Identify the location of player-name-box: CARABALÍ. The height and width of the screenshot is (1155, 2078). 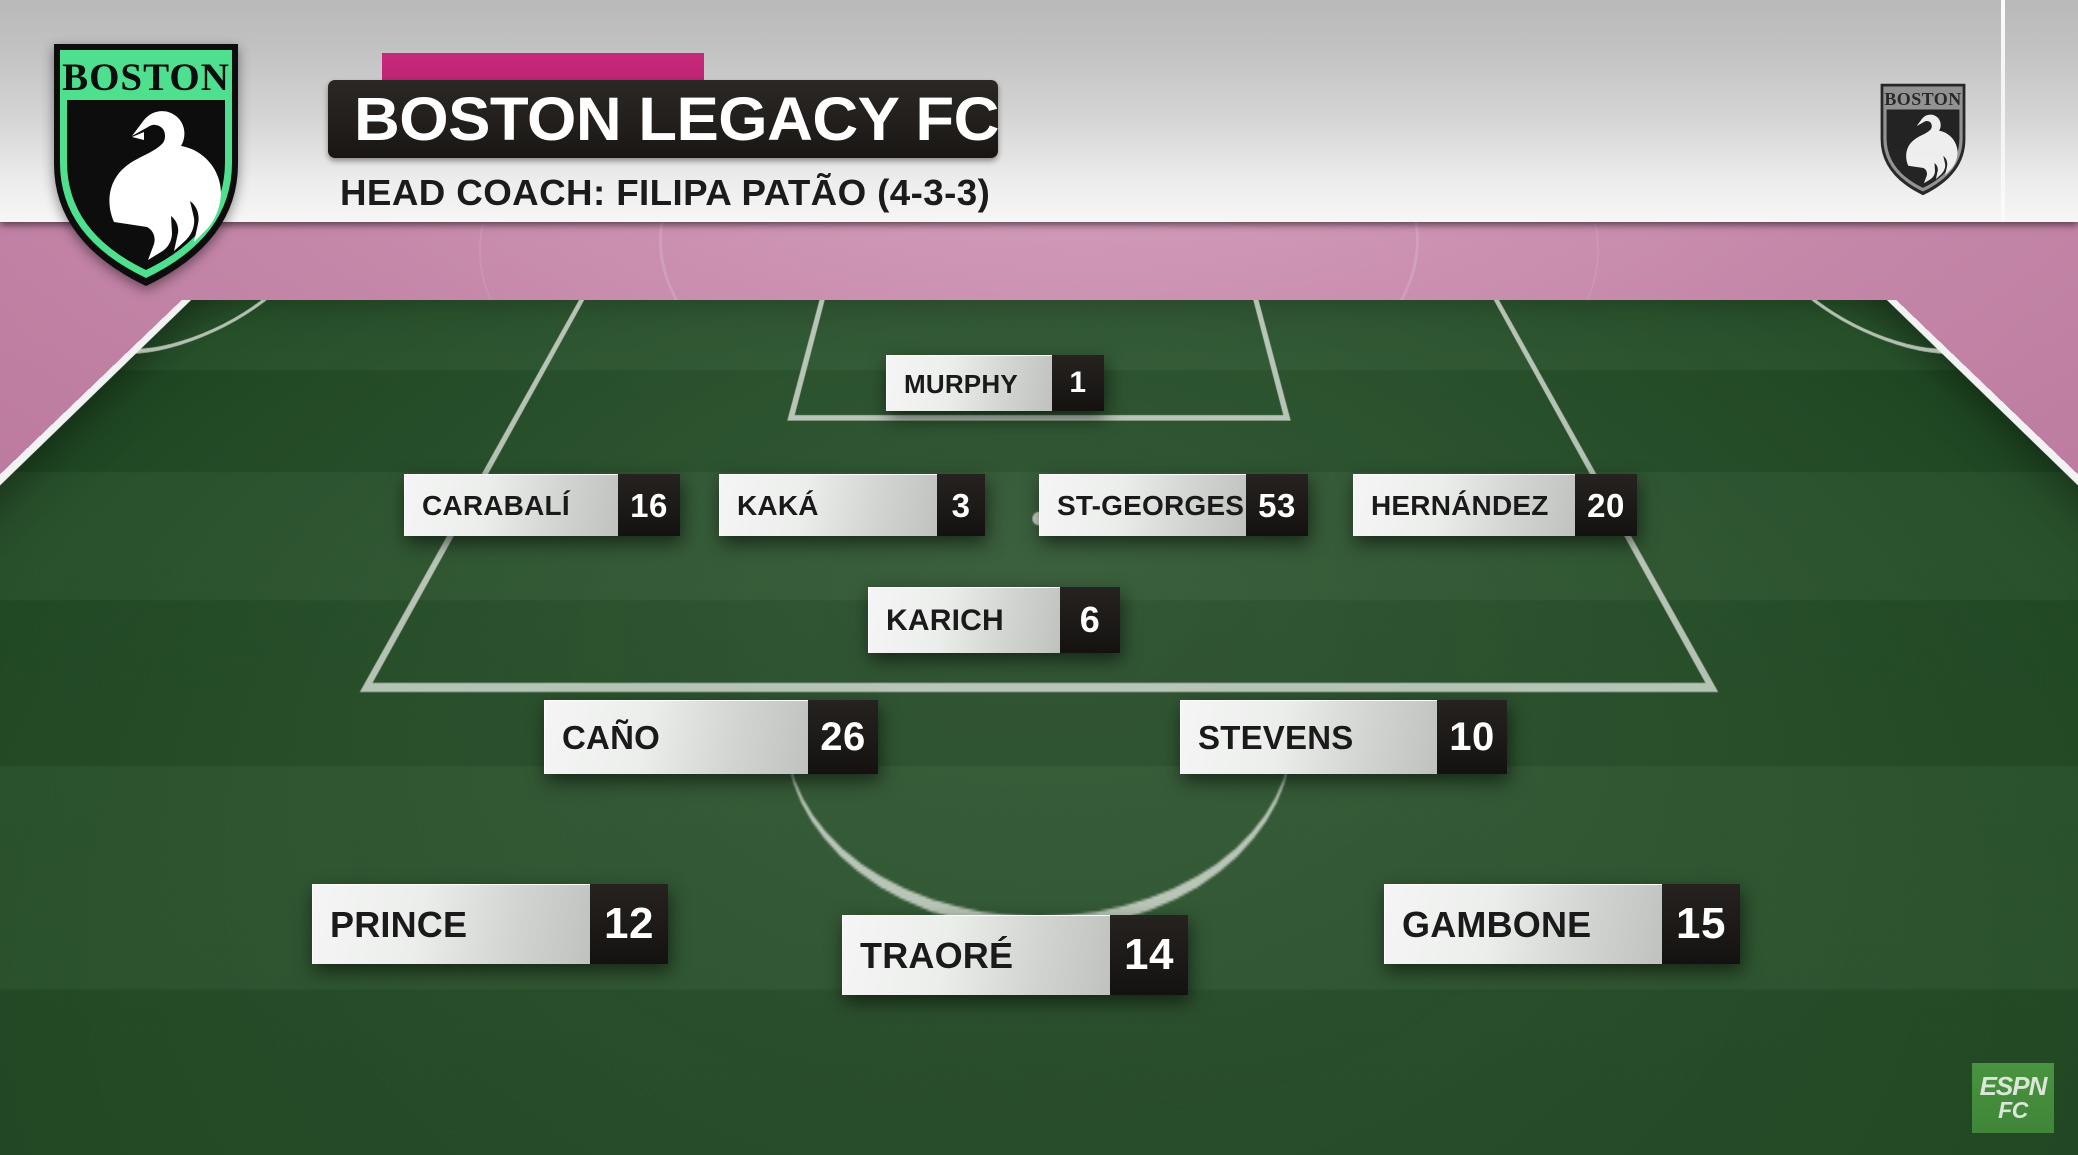
(511, 505).